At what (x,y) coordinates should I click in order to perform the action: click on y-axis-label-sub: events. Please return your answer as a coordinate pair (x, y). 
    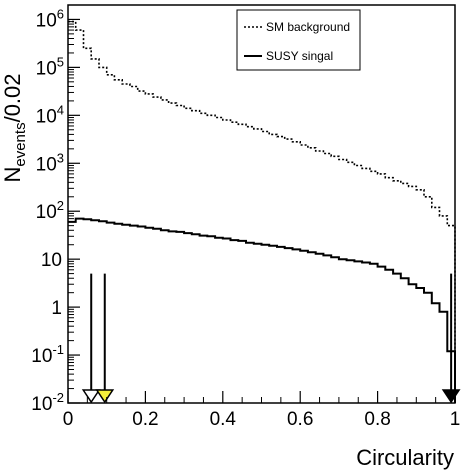
    Looking at the image, I should click on (20, 144).